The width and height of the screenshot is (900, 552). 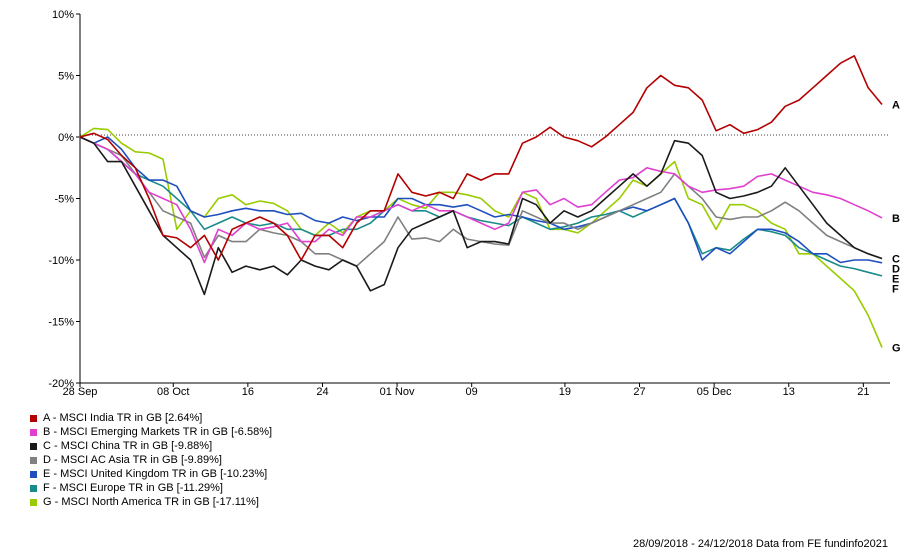 What do you see at coordinates (896, 219) in the screenshot?
I see `series-end-label: B` at bounding box center [896, 219].